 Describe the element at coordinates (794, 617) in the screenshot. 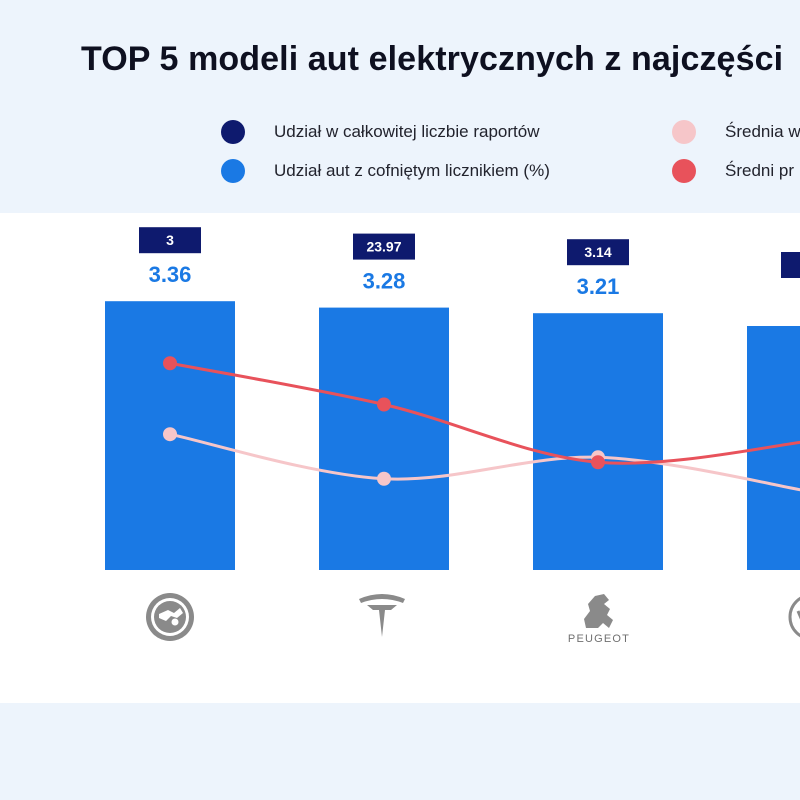

I see `partial-logo-icon` at that location.